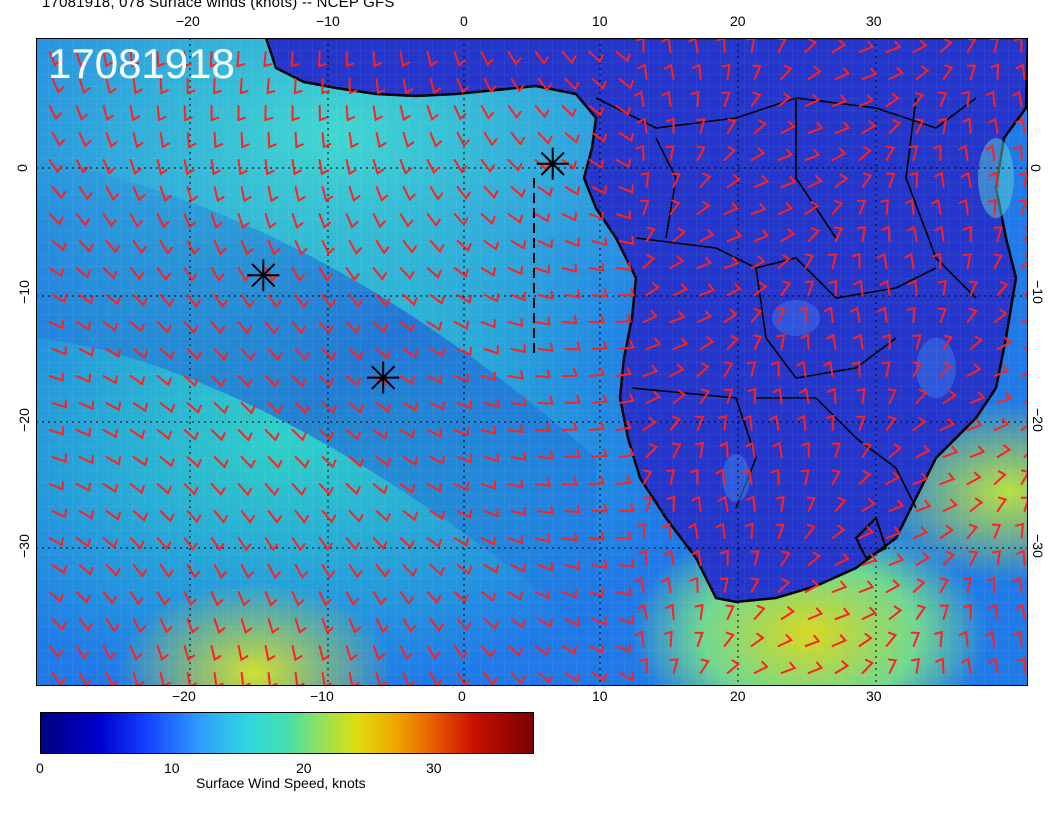 The image size is (1056, 816). I want to click on lon-tick-top: 20, so click(738, 21).